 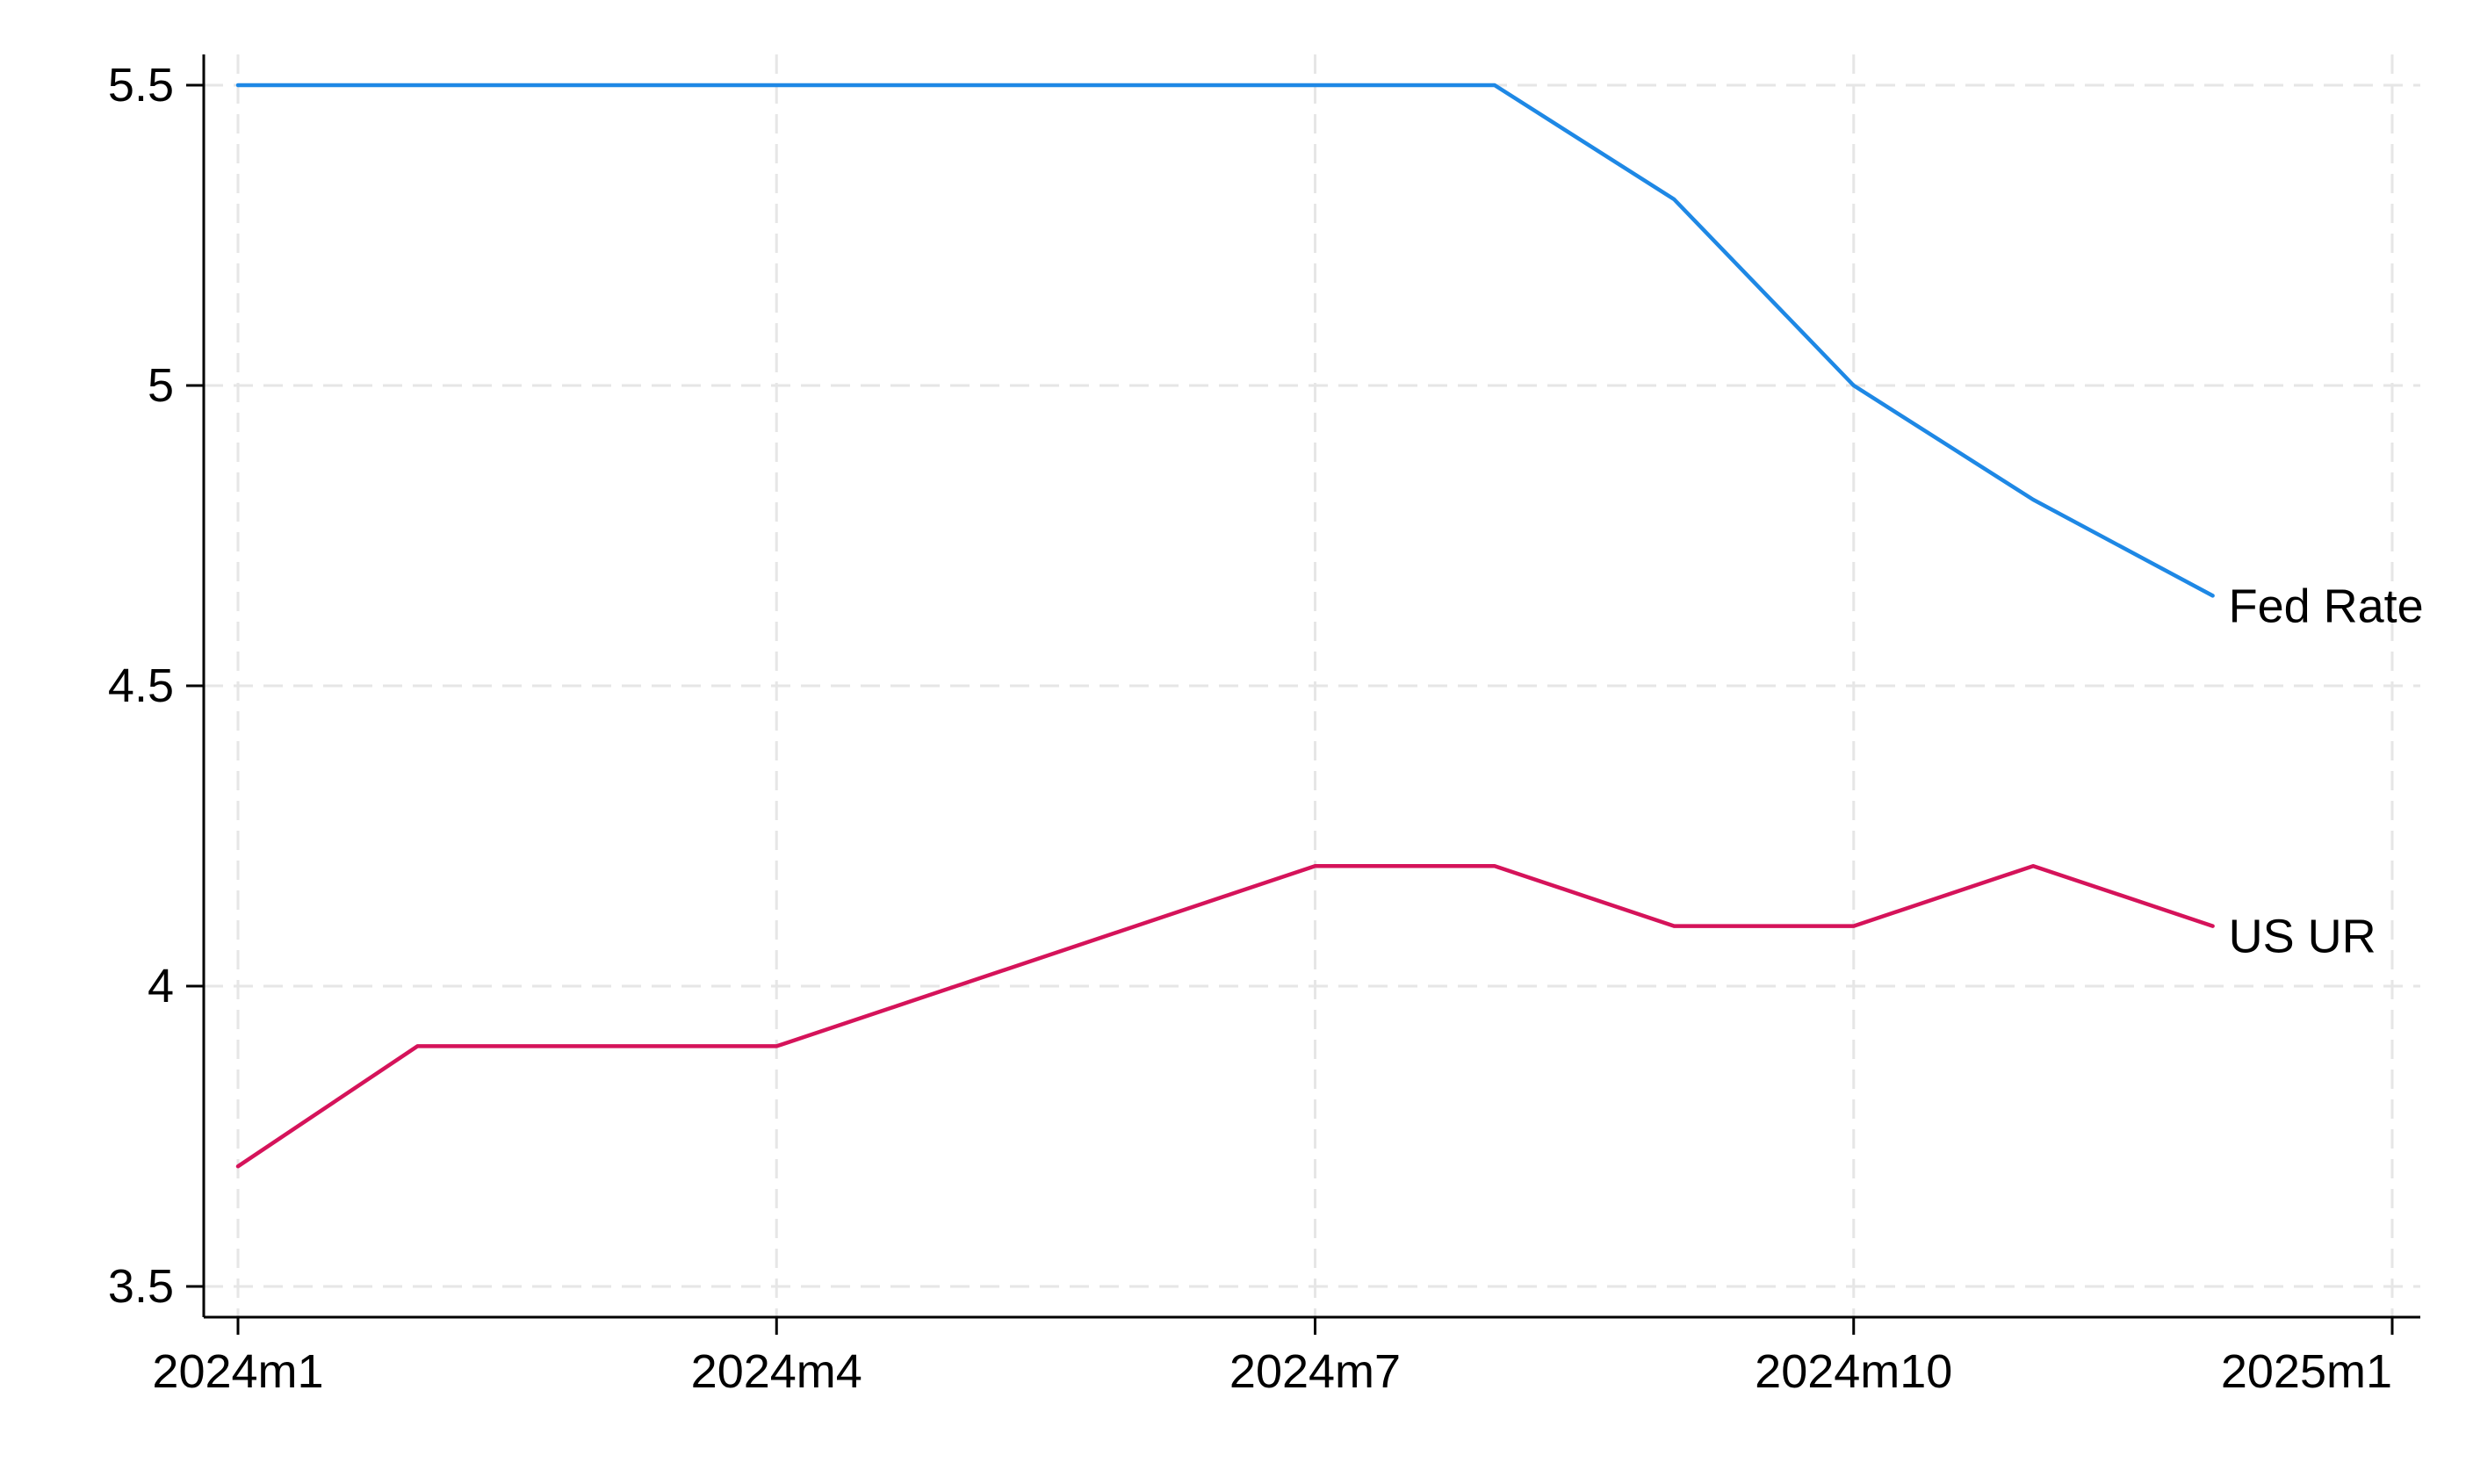 I want to click on y-tick-label: 5.5, so click(x=141, y=85).